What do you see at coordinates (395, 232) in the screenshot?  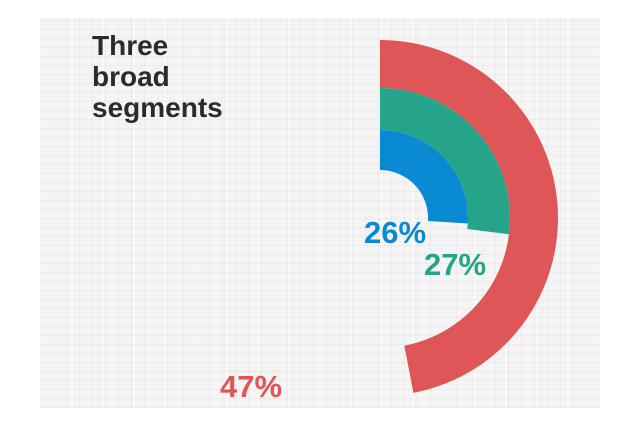 I see `label-26-percent: 26%` at bounding box center [395, 232].